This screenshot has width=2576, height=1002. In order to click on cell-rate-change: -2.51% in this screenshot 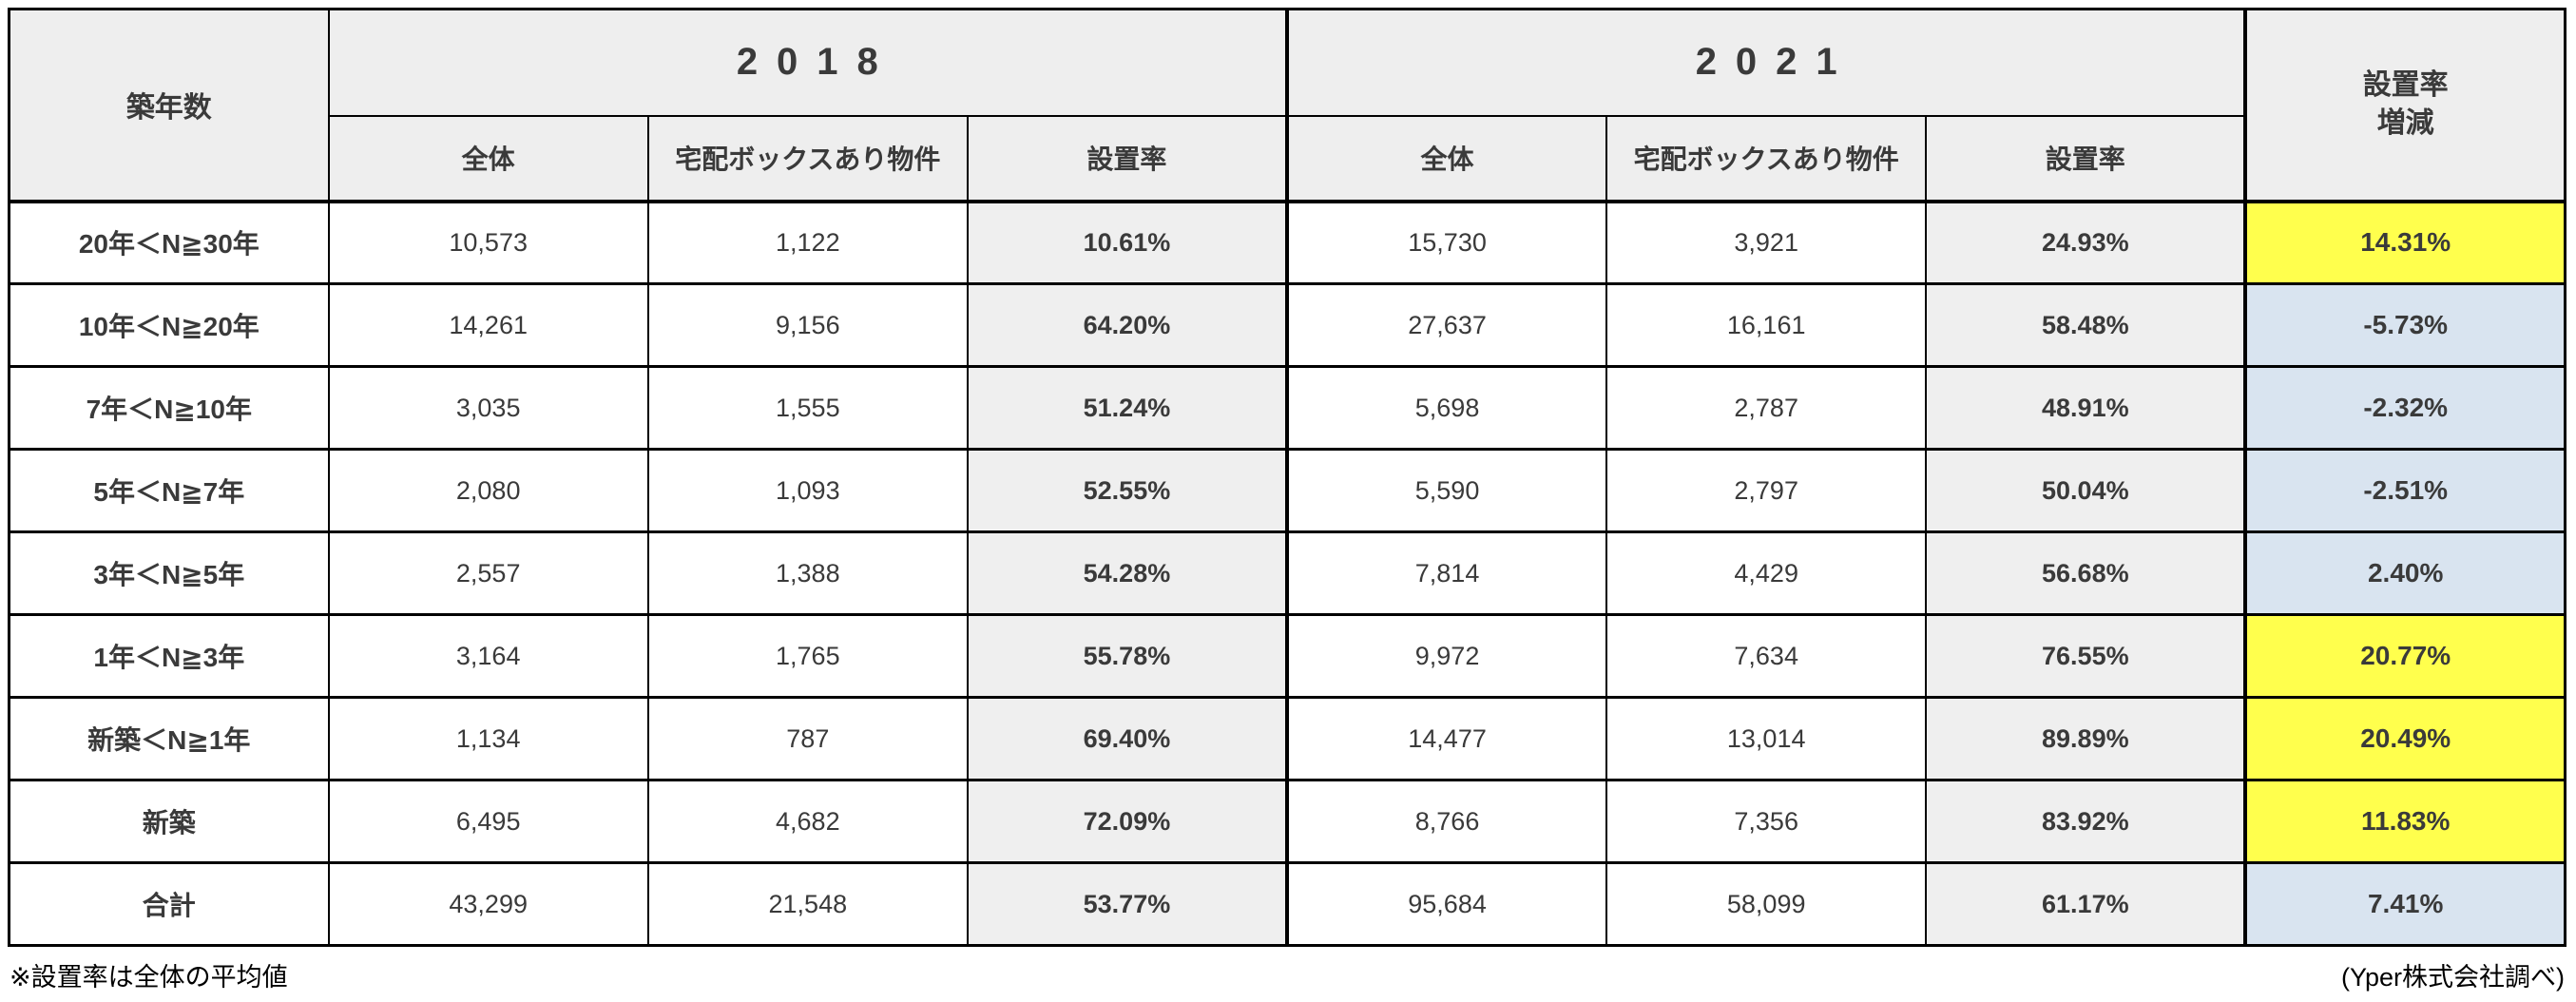, I will do `click(2404, 490)`.